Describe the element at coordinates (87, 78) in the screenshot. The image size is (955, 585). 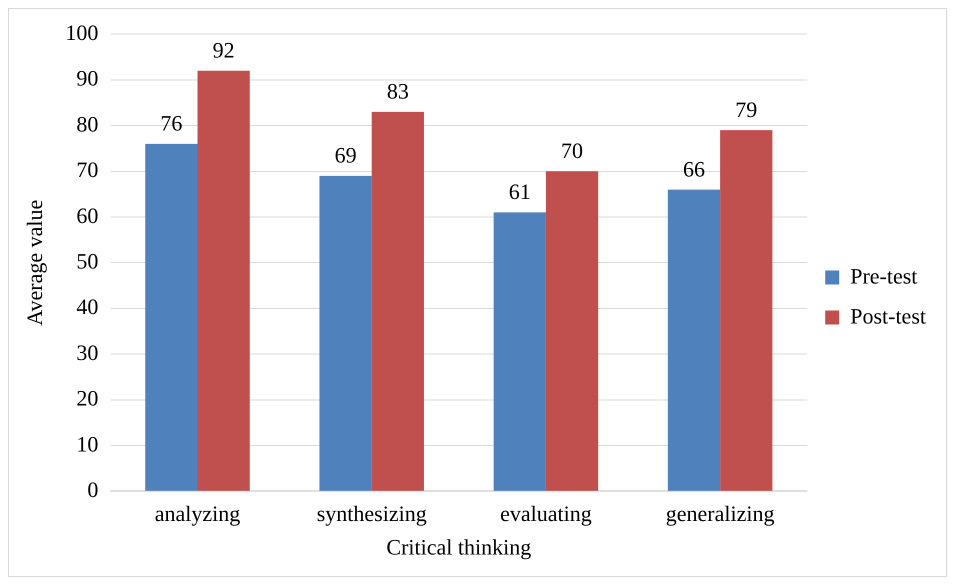
I see `y-tick-label: 90` at that location.